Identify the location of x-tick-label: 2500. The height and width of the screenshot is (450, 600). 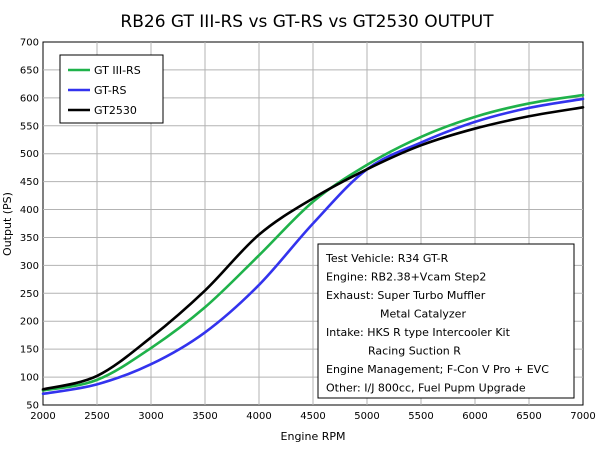
(96, 416).